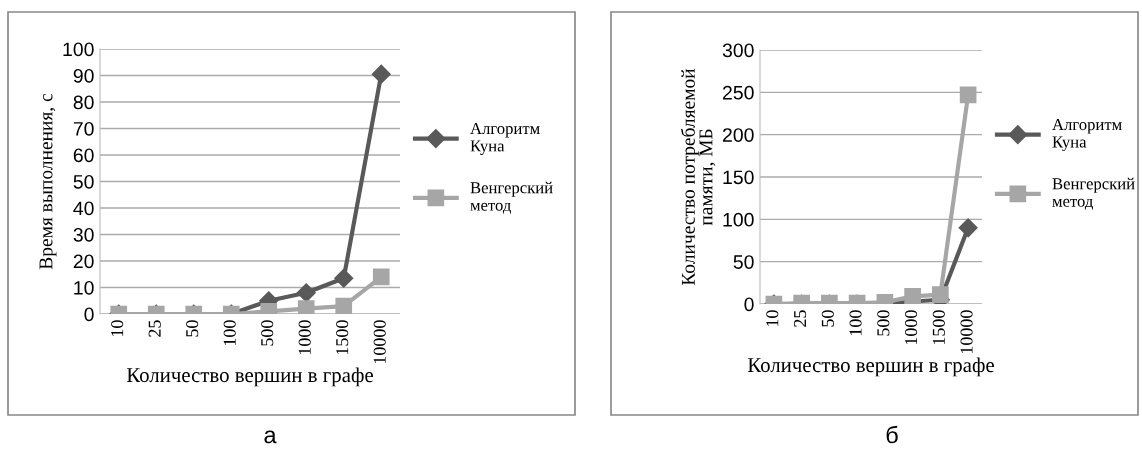  What do you see at coordinates (83, 234) in the screenshot?
I see `y-tick-label: 30` at bounding box center [83, 234].